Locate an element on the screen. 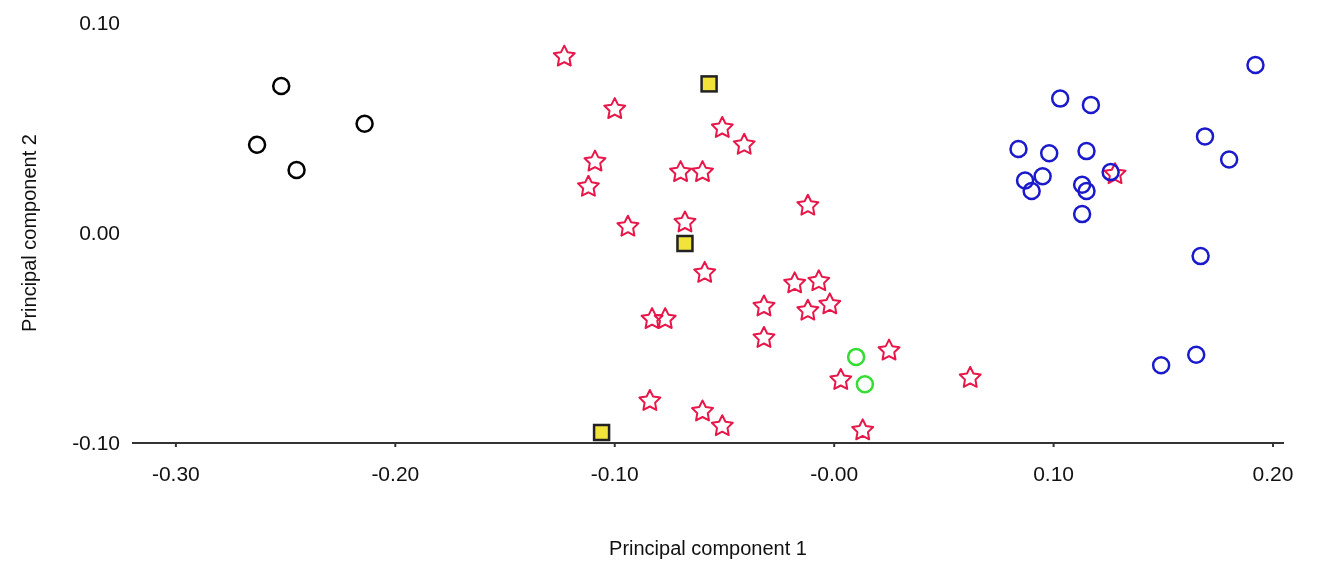 The width and height of the screenshot is (1325, 573). x-tick-label: 0.20 is located at coordinates (1273, 473).